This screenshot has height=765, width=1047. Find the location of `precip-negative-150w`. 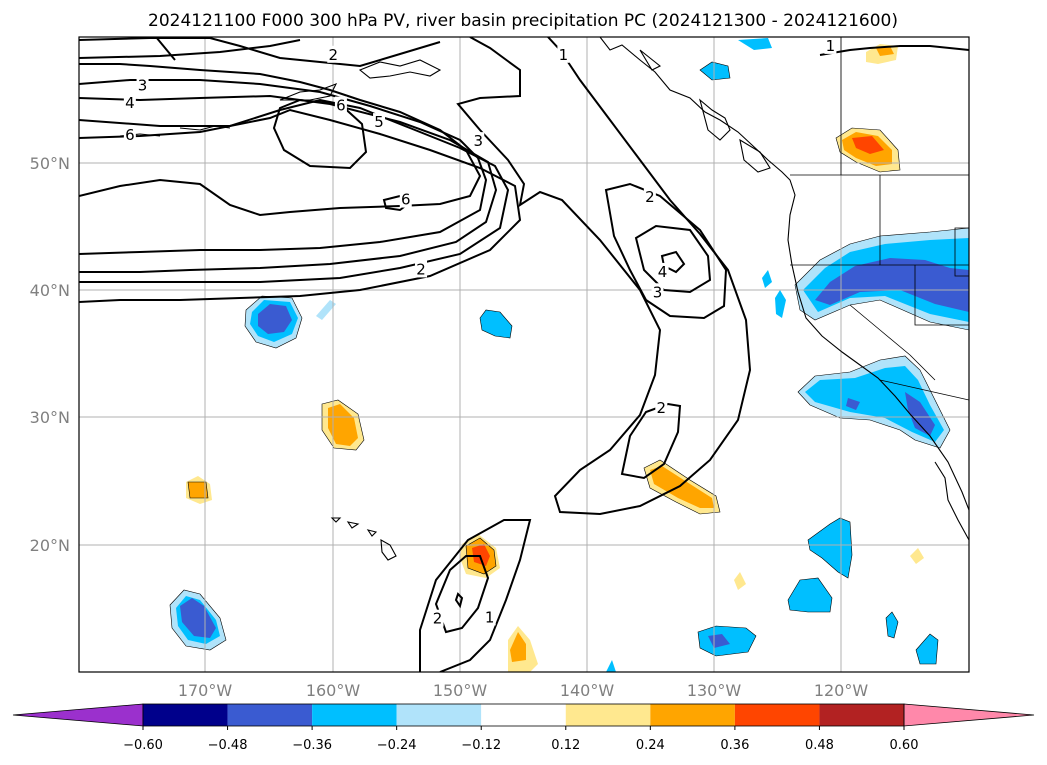

precip-negative-150w is located at coordinates (496, 324).